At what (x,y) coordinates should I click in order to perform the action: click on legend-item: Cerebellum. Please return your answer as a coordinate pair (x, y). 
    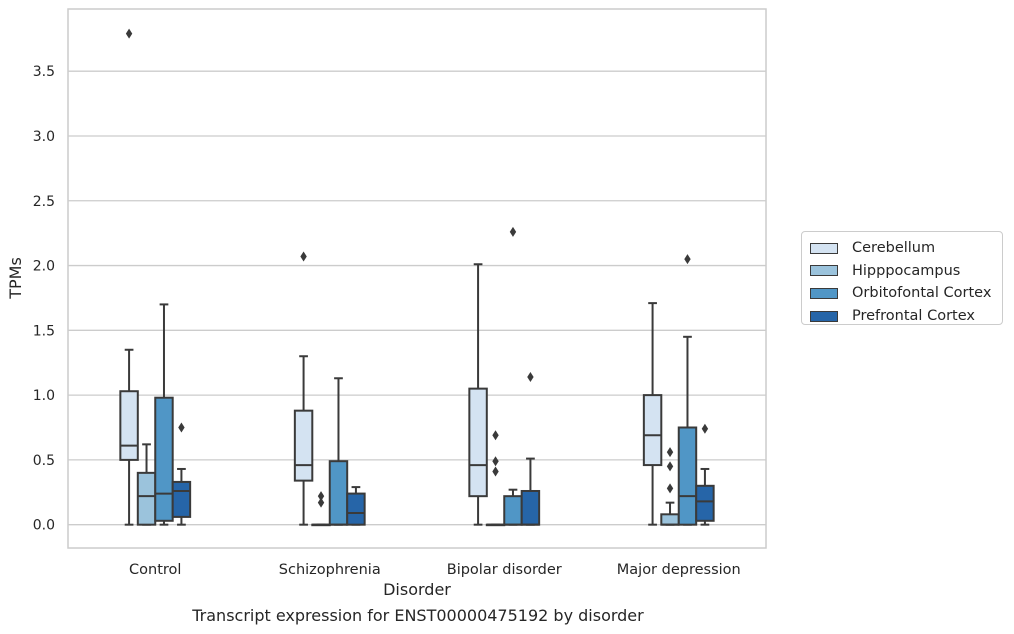
    Looking at the image, I should click on (902, 248).